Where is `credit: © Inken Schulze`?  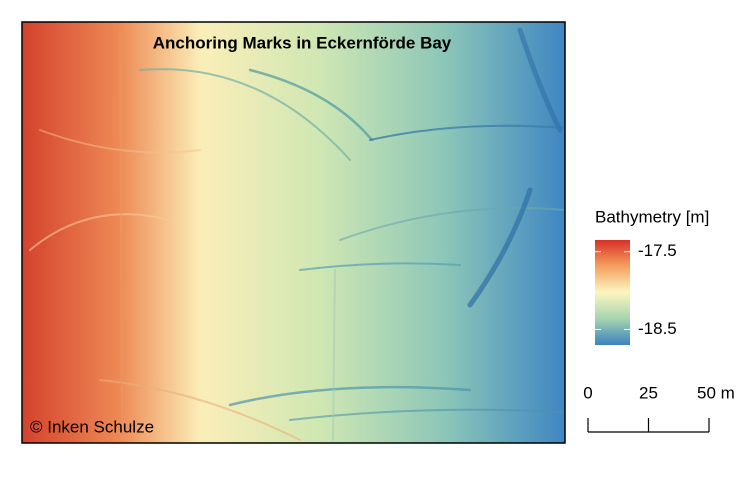 credit: © Inken Schulze is located at coordinates (92, 426).